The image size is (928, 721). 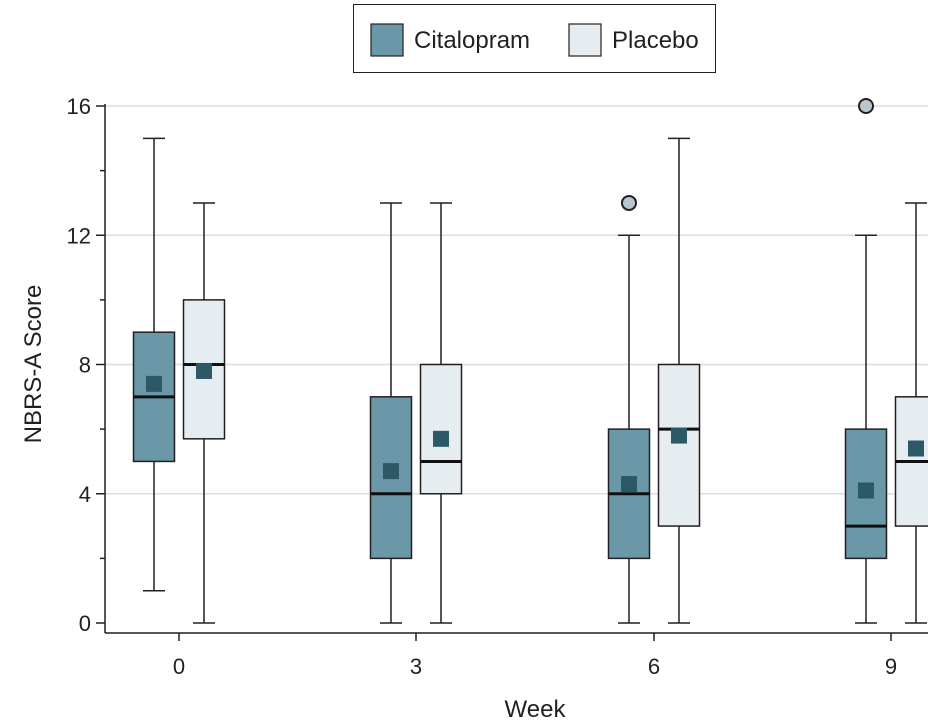 I want to click on y-tick-label: 16, so click(x=79, y=106).